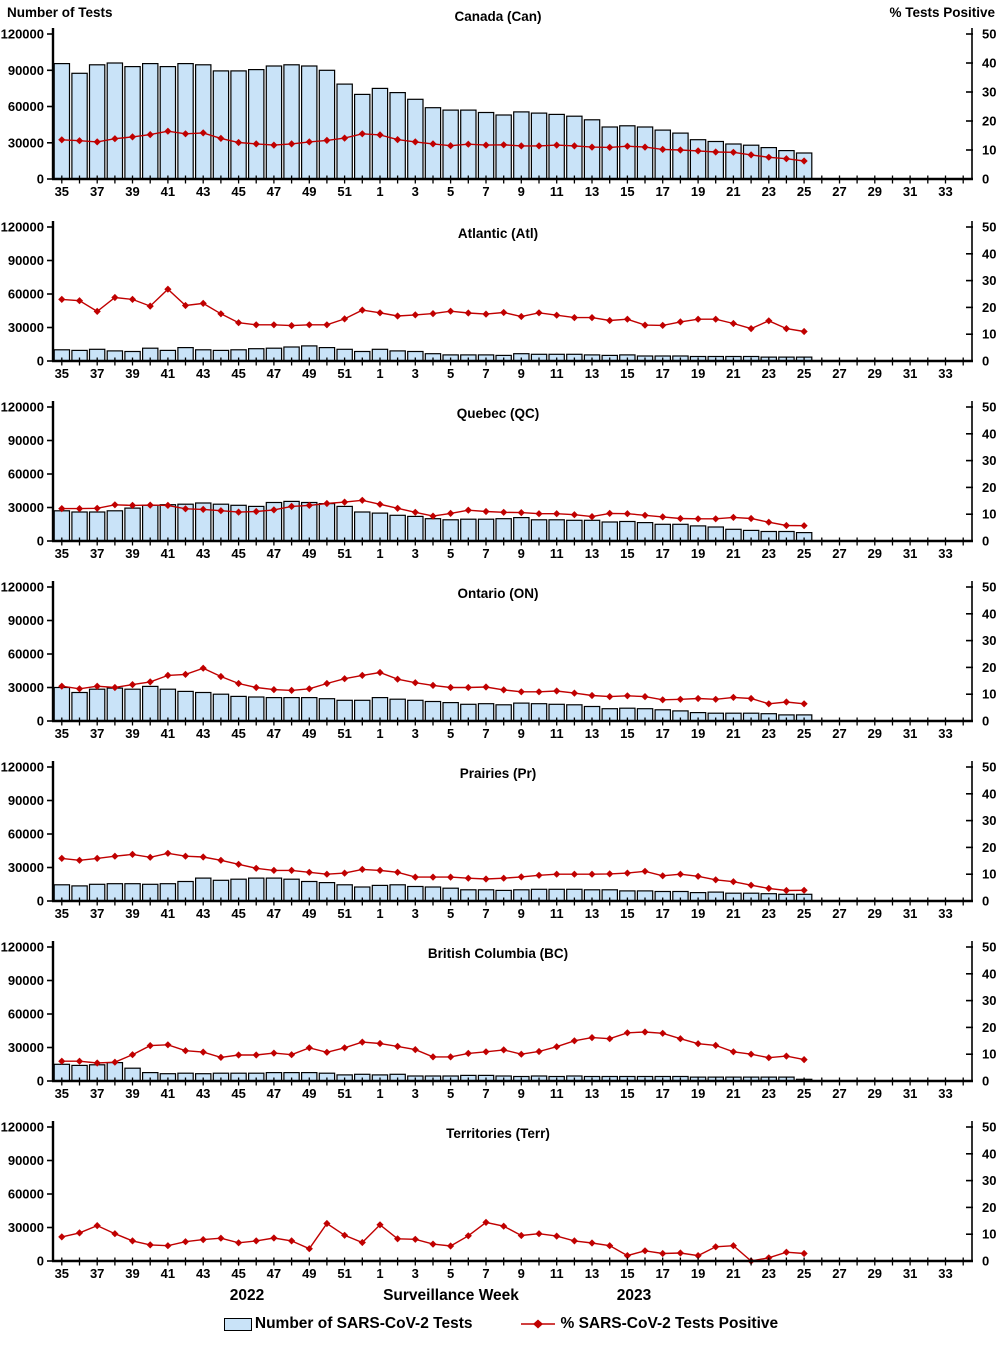 This screenshot has height=1355, width=1002. Describe the element at coordinates (379, 912) in the screenshot. I see `x-axis-tick-label: 1` at that location.